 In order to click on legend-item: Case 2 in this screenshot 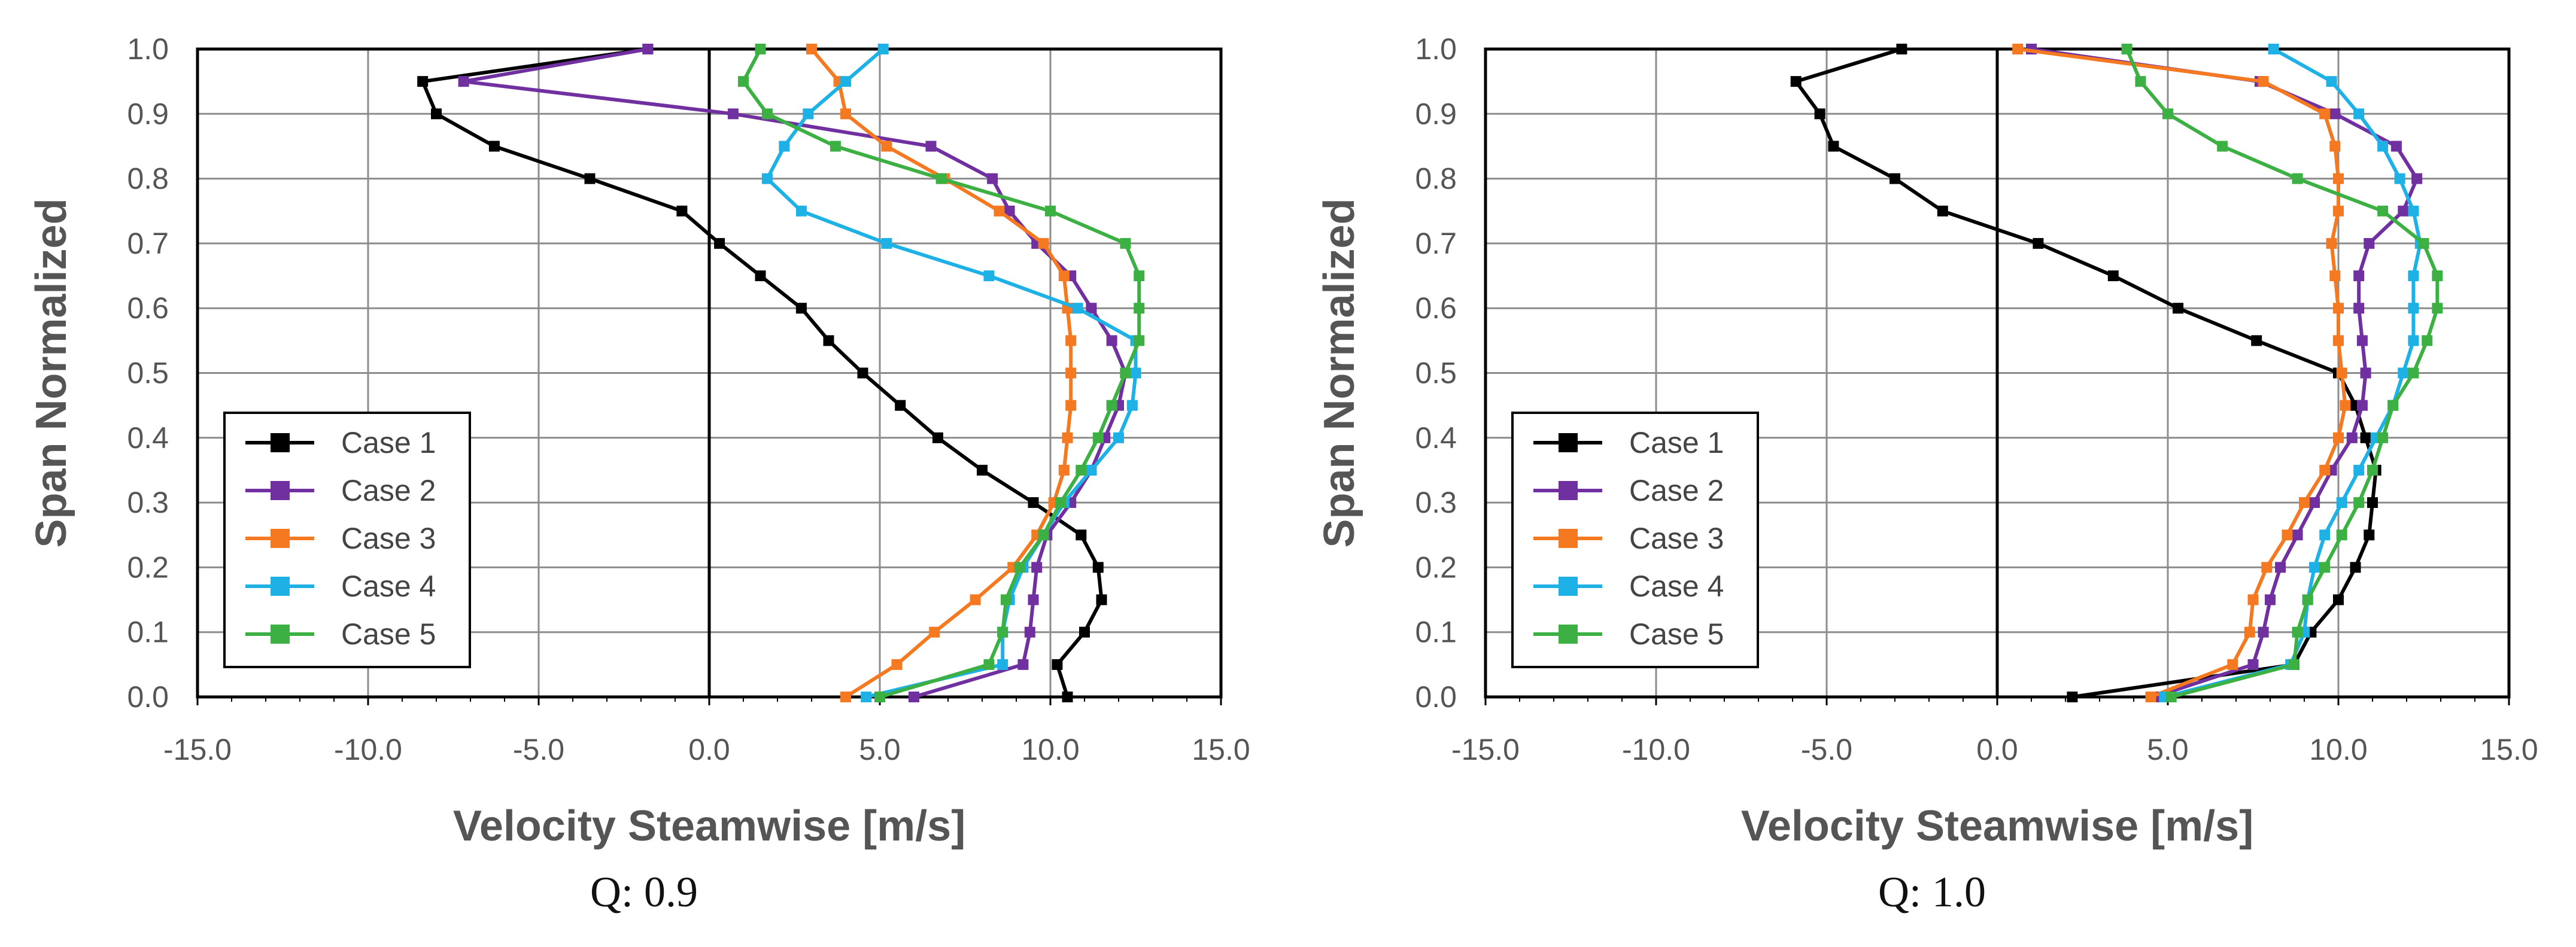, I will do `click(1629, 491)`.